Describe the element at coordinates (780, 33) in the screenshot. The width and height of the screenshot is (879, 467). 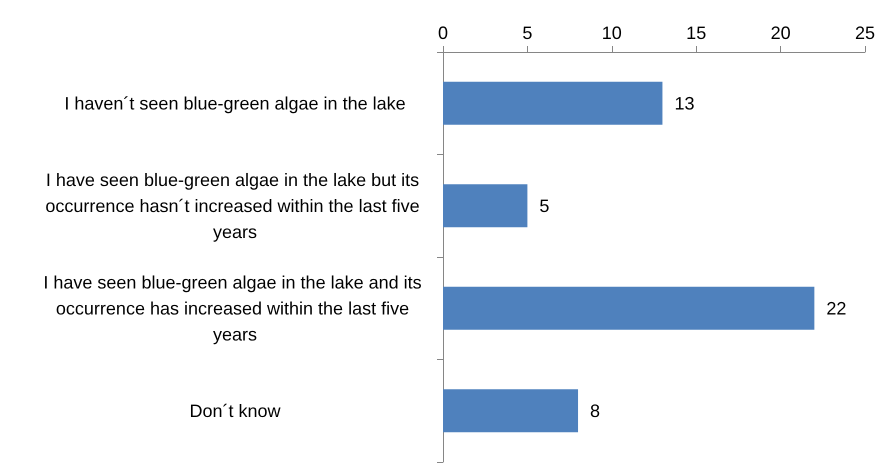
I see `x-tick-label: 20` at that location.